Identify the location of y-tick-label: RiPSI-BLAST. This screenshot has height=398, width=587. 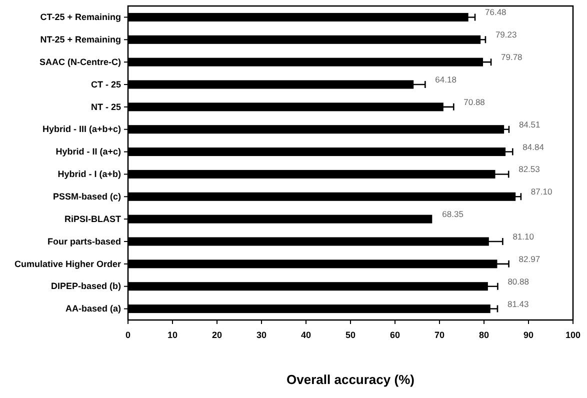
(93, 219).